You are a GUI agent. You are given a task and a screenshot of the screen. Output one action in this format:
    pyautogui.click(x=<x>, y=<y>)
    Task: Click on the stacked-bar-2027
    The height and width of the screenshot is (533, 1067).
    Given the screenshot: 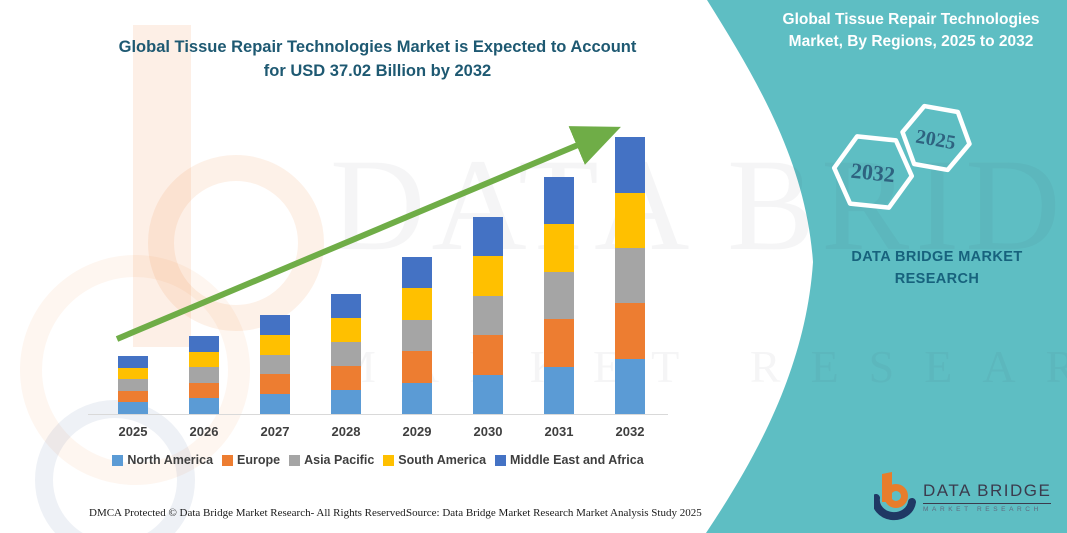 What is the action you would take?
    pyautogui.click(x=275, y=364)
    